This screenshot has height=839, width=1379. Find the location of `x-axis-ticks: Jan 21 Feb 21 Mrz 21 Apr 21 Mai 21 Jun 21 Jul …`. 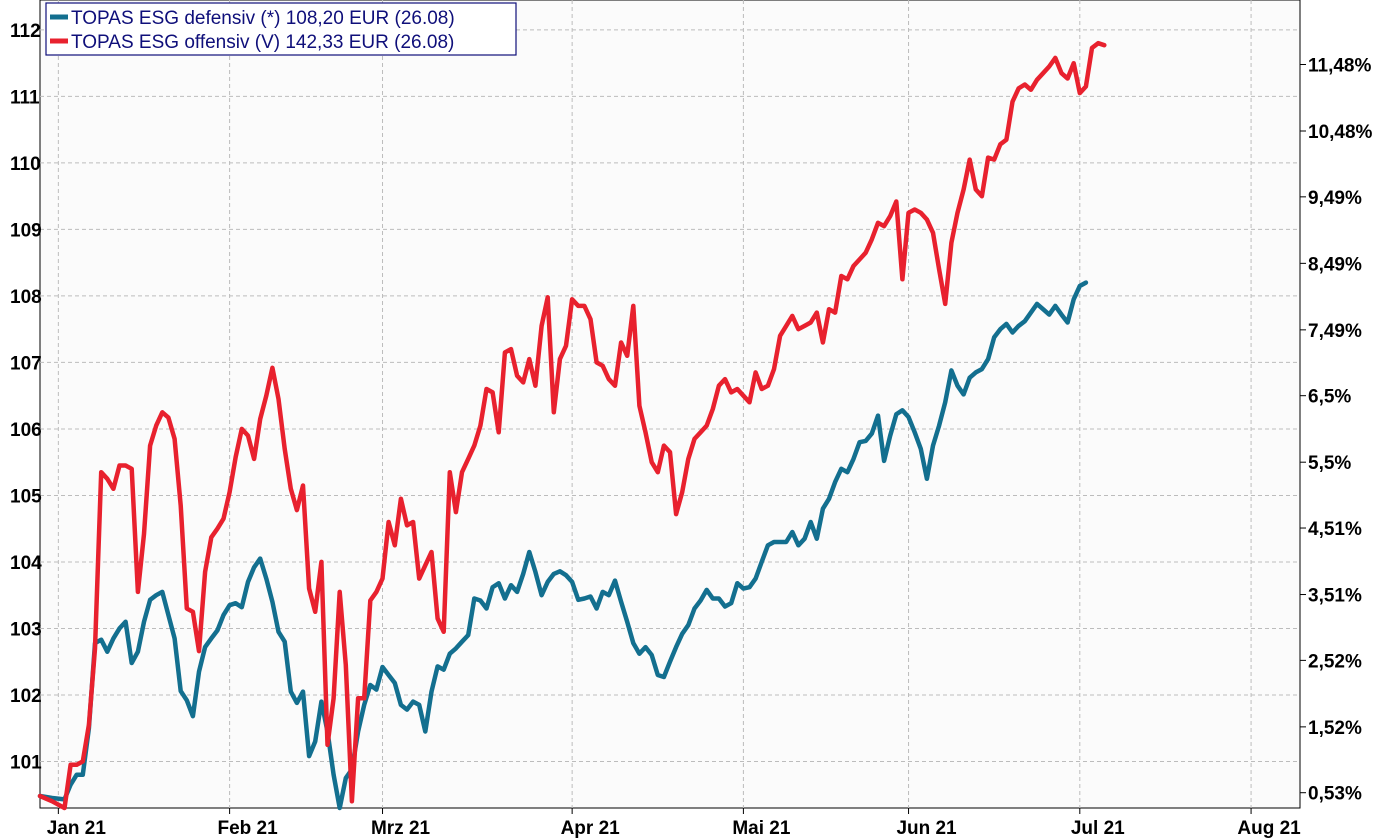

x-axis-ticks: Jan 21 Feb 21 Mrz 21 Apr 21 Mai 21 Jun 21 Jul … is located at coordinates (674, 823).